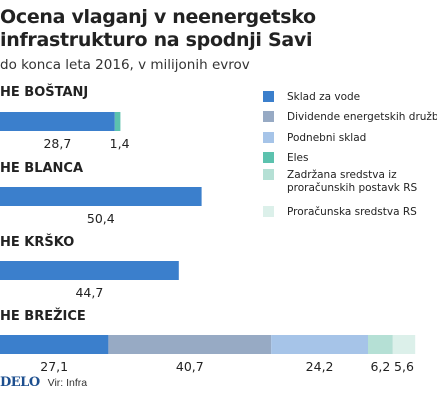 This screenshot has height=400, width=437. I want to click on bar-he-blanca-sklad-za-vode, so click(101, 196).